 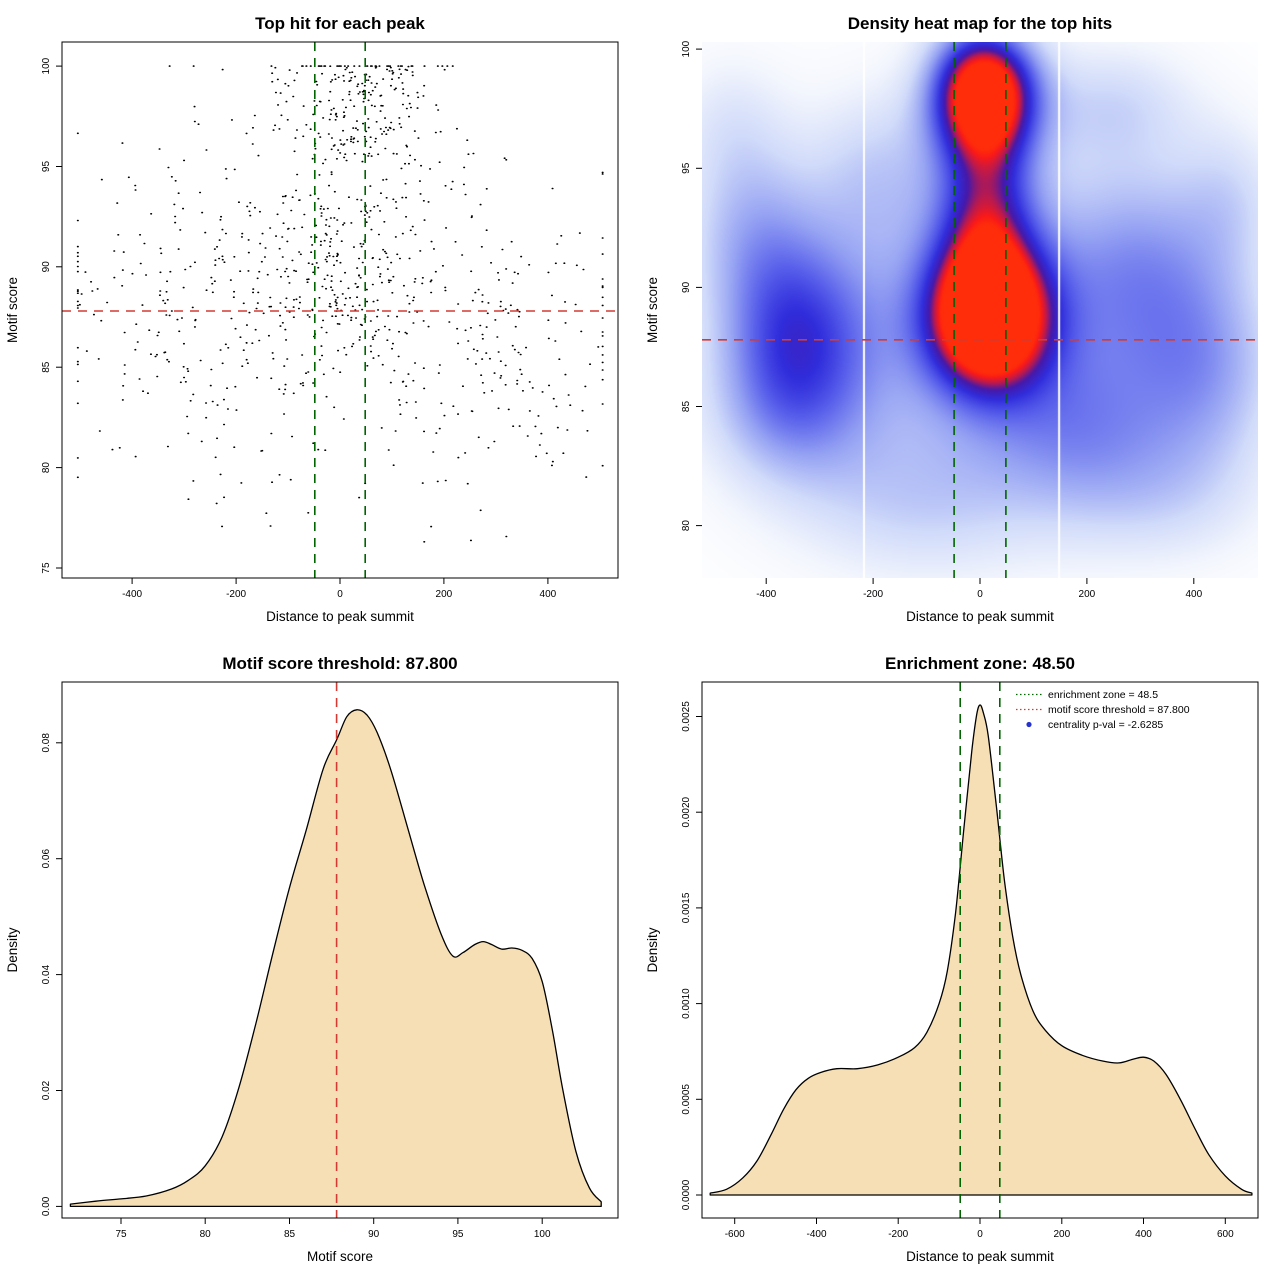 What do you see at coordinates (1119, 710) in the screenshot?
I see `legend-item-label: motif score threshold = 87.800` at bounding box center [1119, 710].